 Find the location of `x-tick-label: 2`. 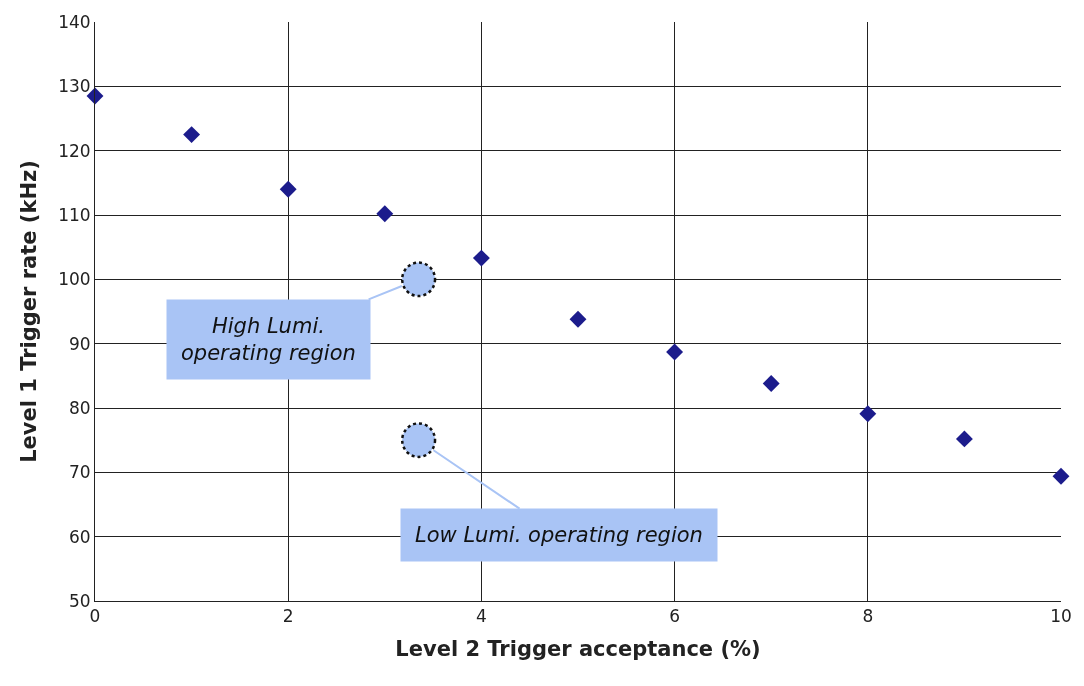

x-tick-label: 2 is located at coordinates (288, 616).